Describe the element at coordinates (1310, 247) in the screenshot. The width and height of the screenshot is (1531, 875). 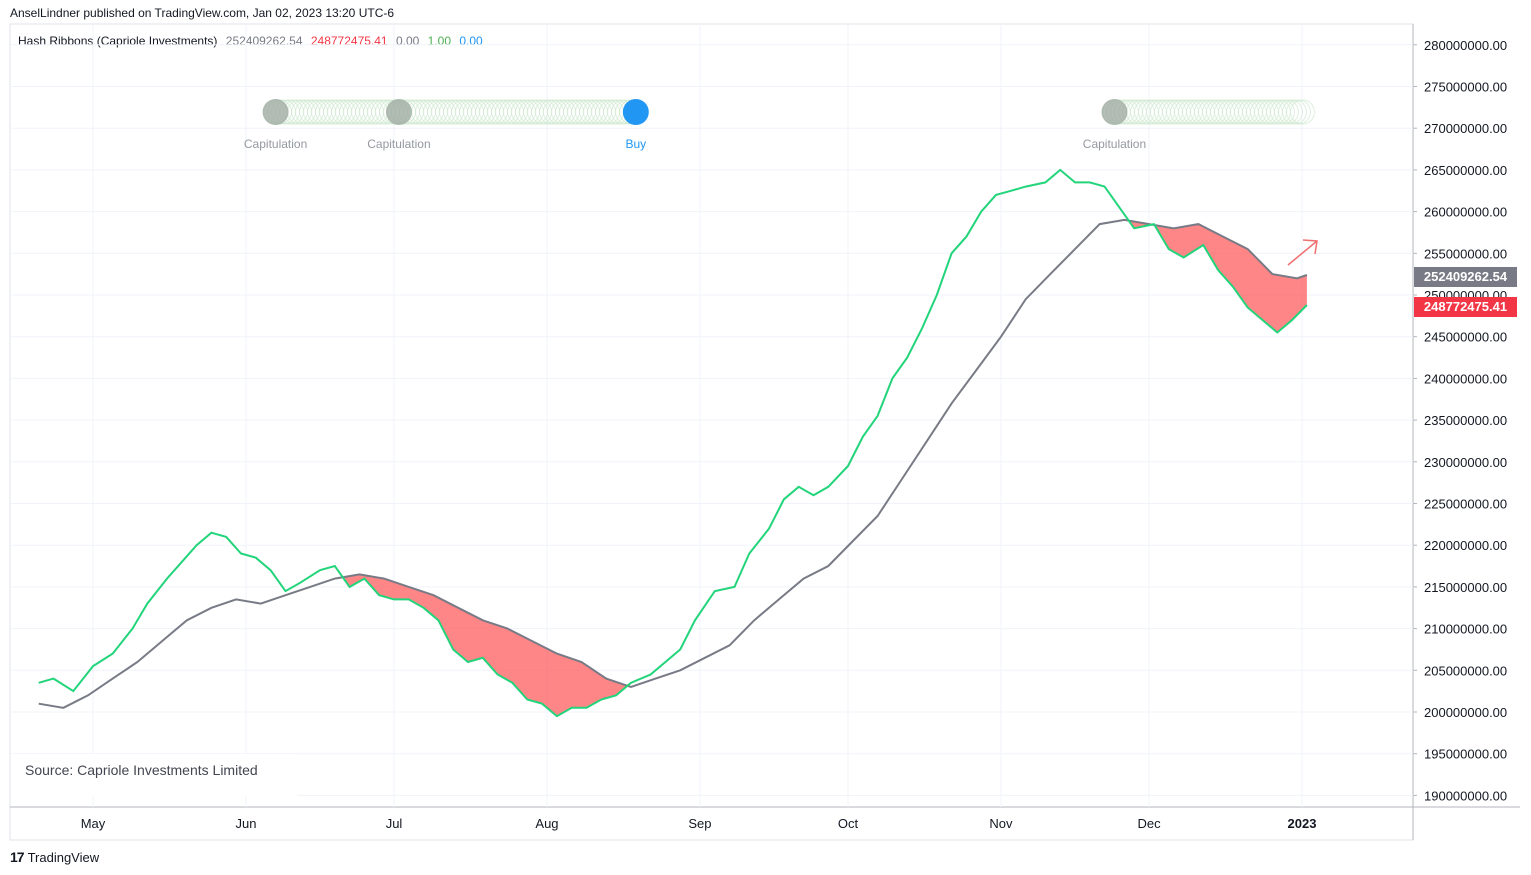
I see `trend-arrow-head-icon` at that location.